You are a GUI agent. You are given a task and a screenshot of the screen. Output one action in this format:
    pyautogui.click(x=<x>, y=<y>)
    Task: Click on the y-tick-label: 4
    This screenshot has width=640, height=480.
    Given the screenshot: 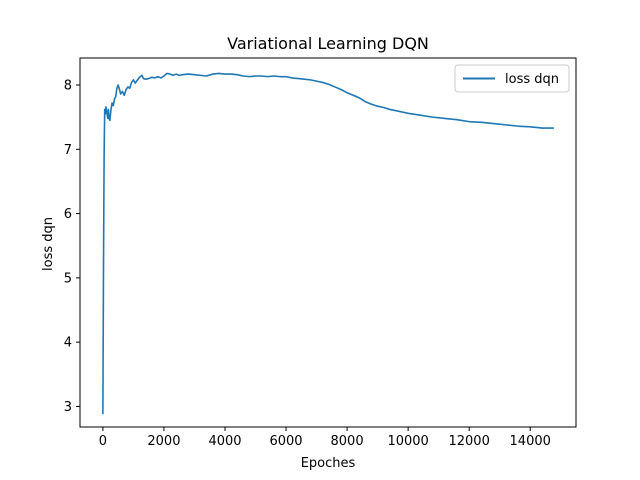 What is the action you would take?
    pyautogui.click(x=68, y=343)
    